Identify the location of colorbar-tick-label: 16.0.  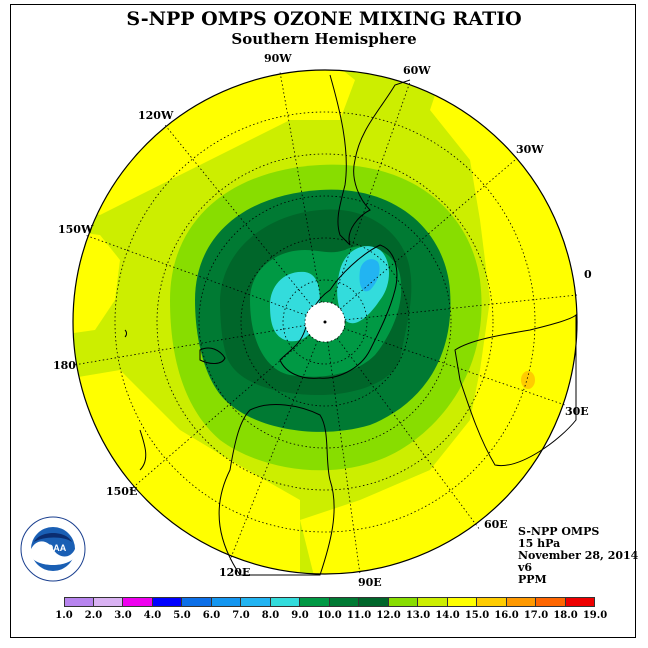
(506, 615).